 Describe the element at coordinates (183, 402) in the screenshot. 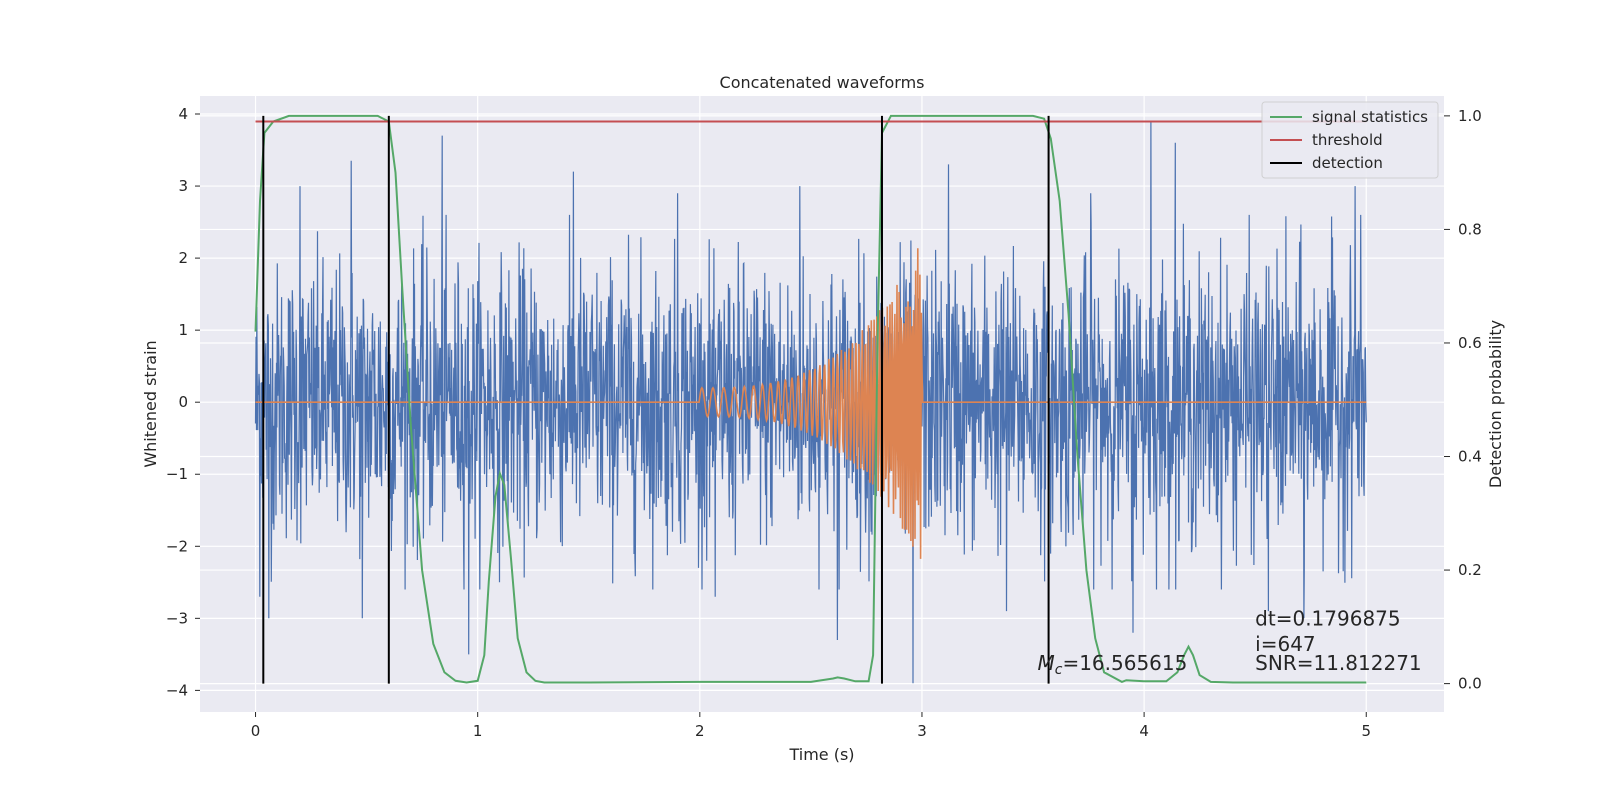

I see `y-tick-label: 0` at that location.